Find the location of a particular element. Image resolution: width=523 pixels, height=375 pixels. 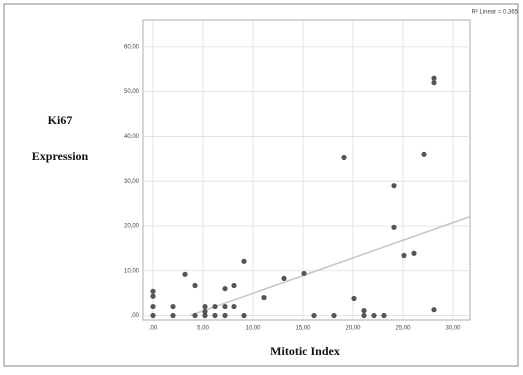

y-tick-label: 50,00 is located at coordinates (132, 92).